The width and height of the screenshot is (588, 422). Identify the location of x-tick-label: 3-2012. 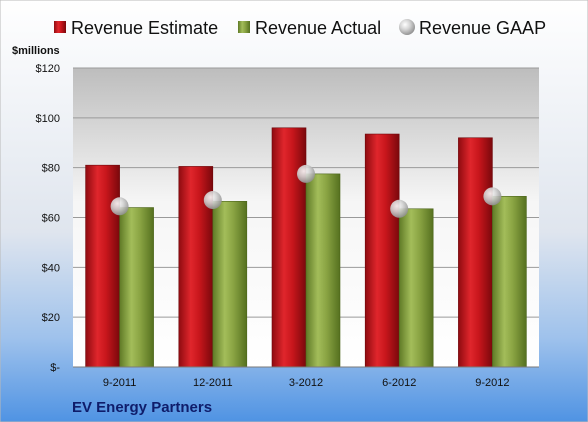
(306, 383).